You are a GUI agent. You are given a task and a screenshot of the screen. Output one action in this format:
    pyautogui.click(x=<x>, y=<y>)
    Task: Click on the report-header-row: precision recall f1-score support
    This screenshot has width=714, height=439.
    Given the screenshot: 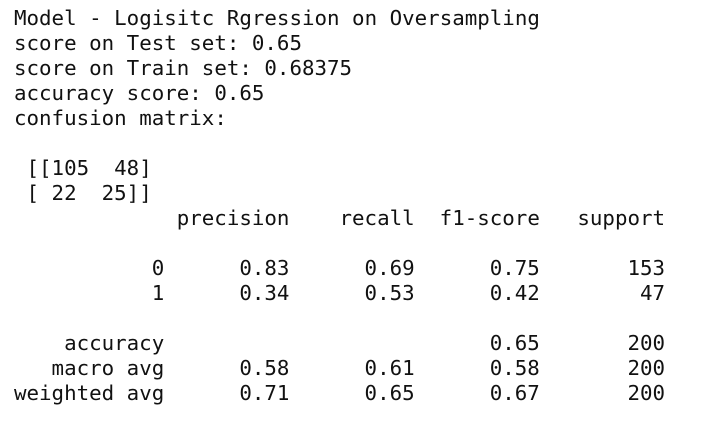 What is the action you would take?
    pyautogui.click(x=339, y=218)
    